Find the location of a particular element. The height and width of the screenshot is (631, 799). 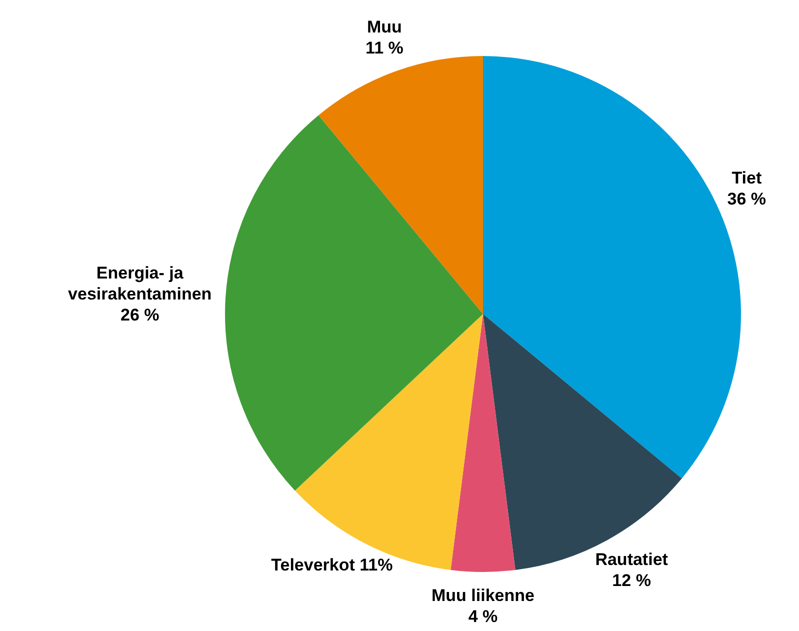

data-label: 12 % is located at coordinates (631, 580).